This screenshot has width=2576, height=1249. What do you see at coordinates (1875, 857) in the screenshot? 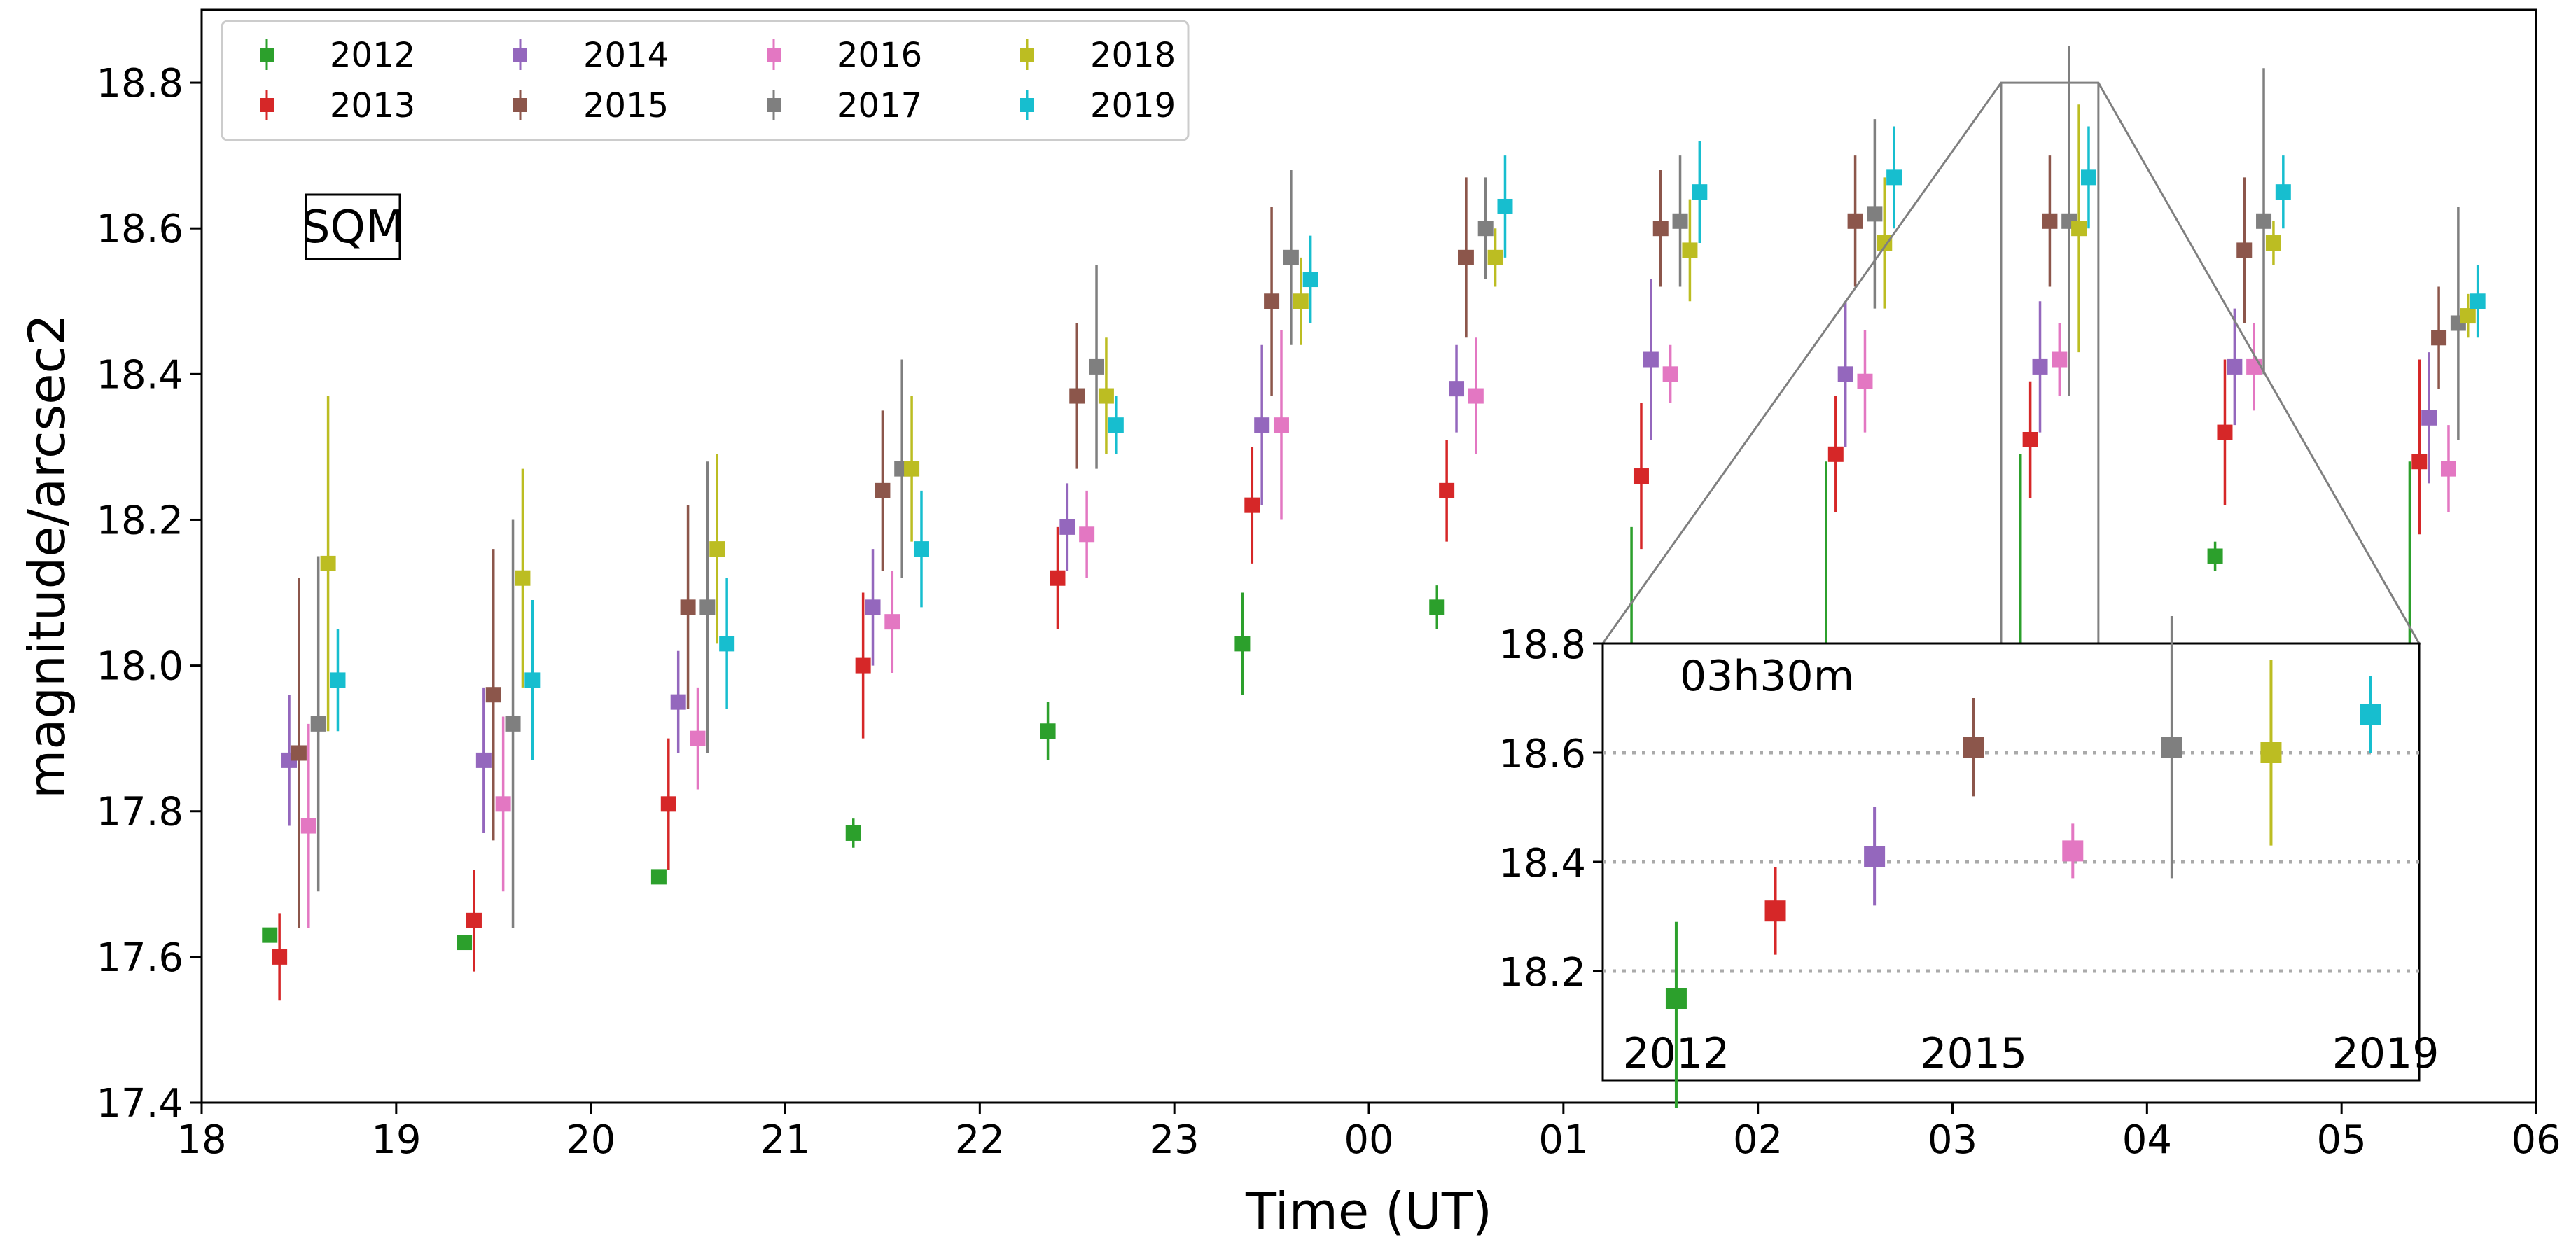
I see `inset-series-2014` at bounding box center [1875, 857].